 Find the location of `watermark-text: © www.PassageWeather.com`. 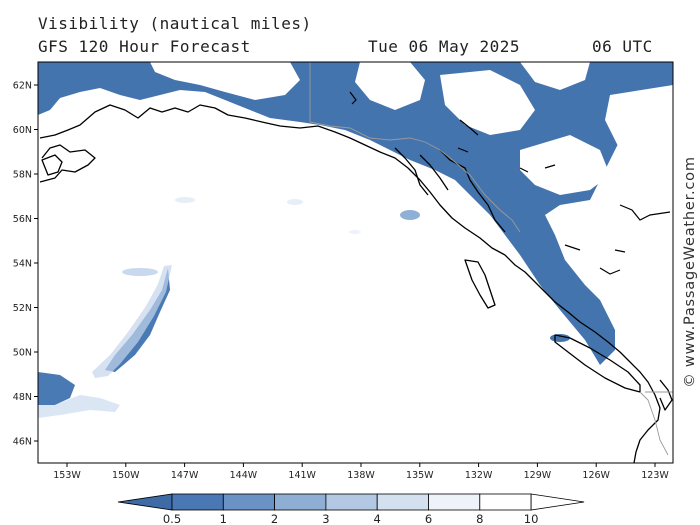

watermark-text: © www.PassageWeather.com is located at coordinates (690, 272).